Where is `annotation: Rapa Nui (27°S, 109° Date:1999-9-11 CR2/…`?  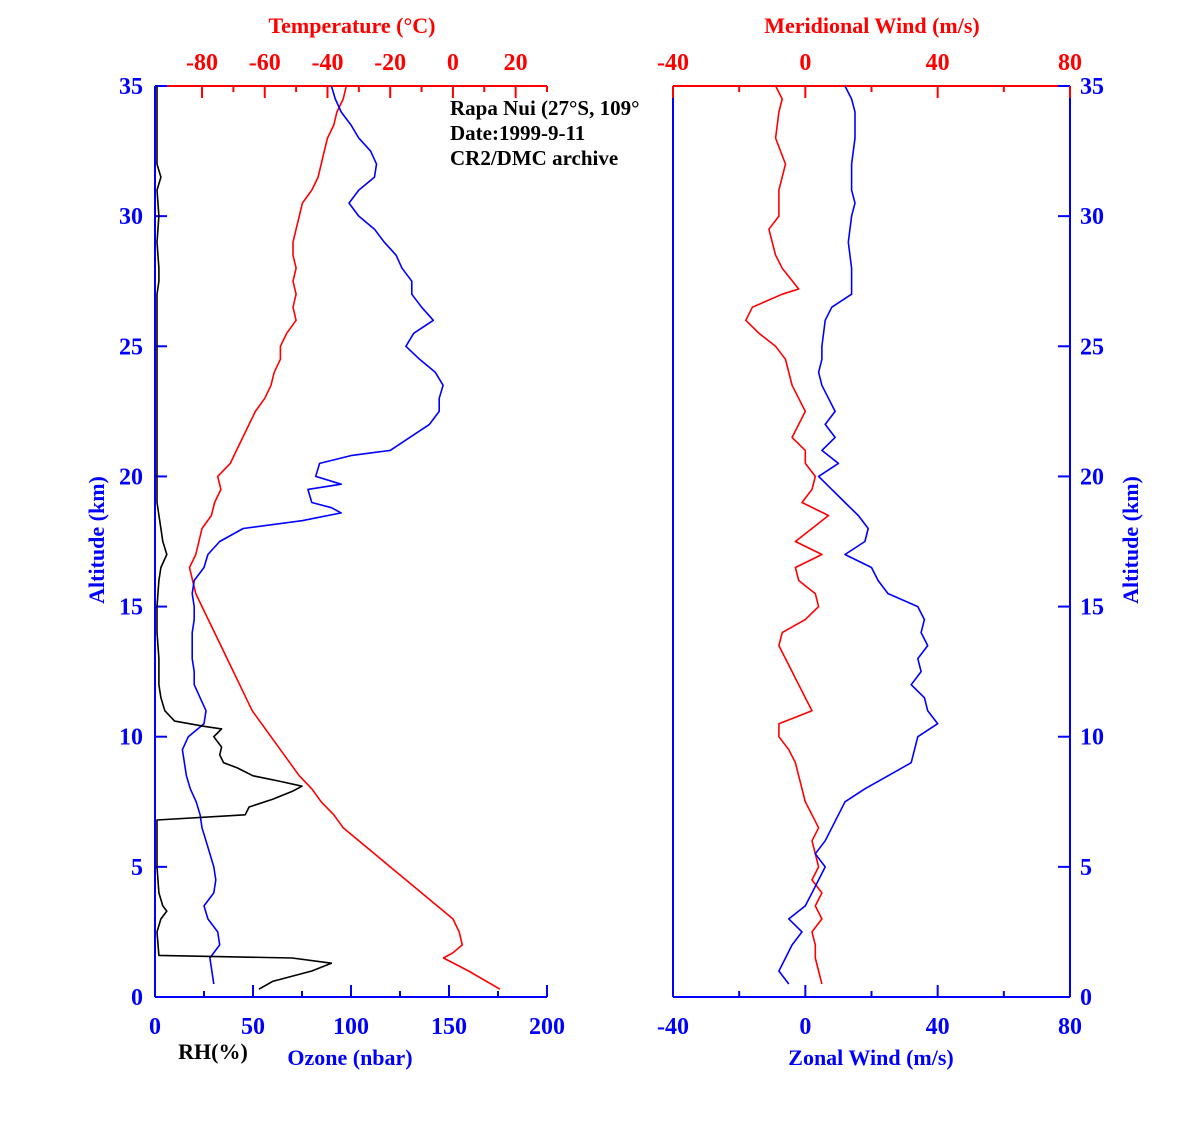 annotation: Rapa Nui (27°S, 109° Date:1999-9-11 CR2/… is located at coordinates (545, 133).